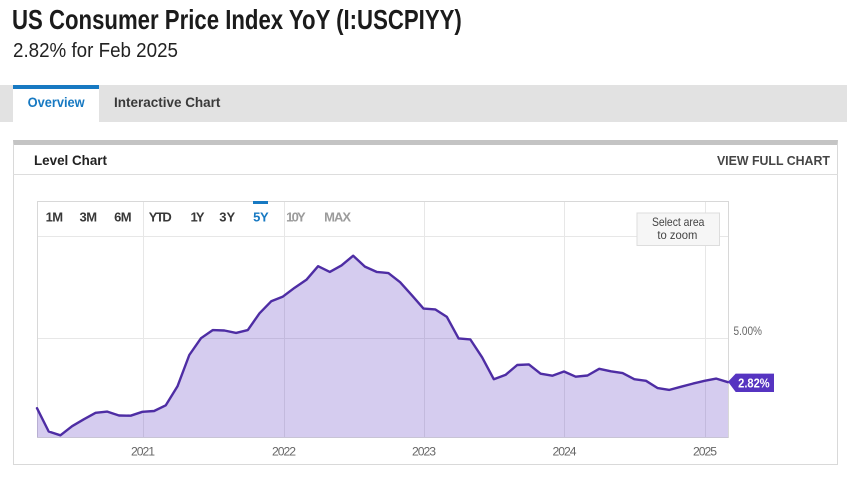  Describe the element at coordinates (55, 217) in the screenshot. I see `svg-text: 1M` at that location.